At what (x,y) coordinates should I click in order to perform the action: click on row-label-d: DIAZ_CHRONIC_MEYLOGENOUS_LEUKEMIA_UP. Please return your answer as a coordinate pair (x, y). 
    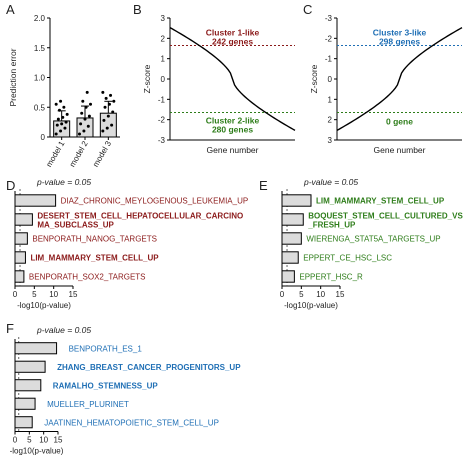
    Looking at the image, I should click on (155, 201).